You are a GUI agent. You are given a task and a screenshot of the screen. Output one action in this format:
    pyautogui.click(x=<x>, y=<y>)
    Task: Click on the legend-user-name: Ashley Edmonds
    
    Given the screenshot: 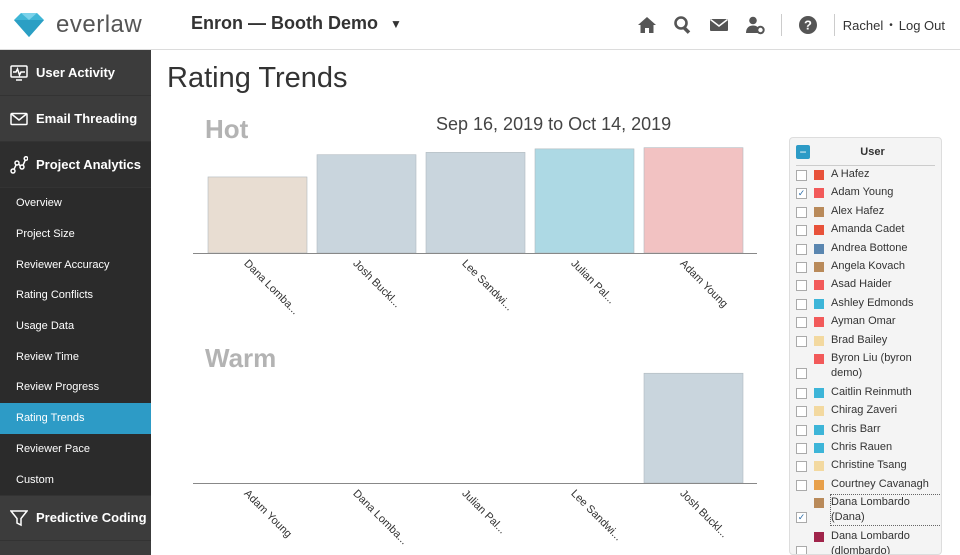 What is the action you would take?
    pyautogui.click(x=872, y=302)
    